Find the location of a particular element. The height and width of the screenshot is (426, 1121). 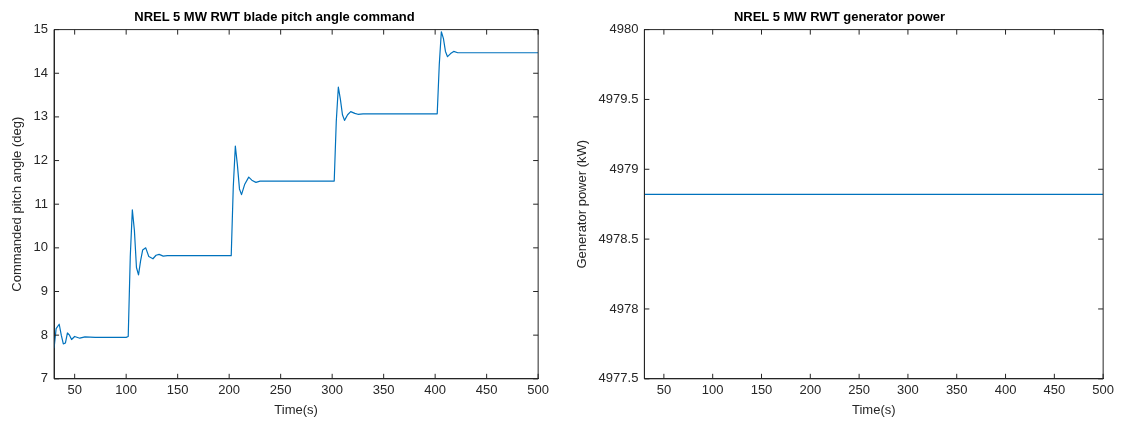

y-axis-title: Generator power (kW) is located at coordinates (582, 204).